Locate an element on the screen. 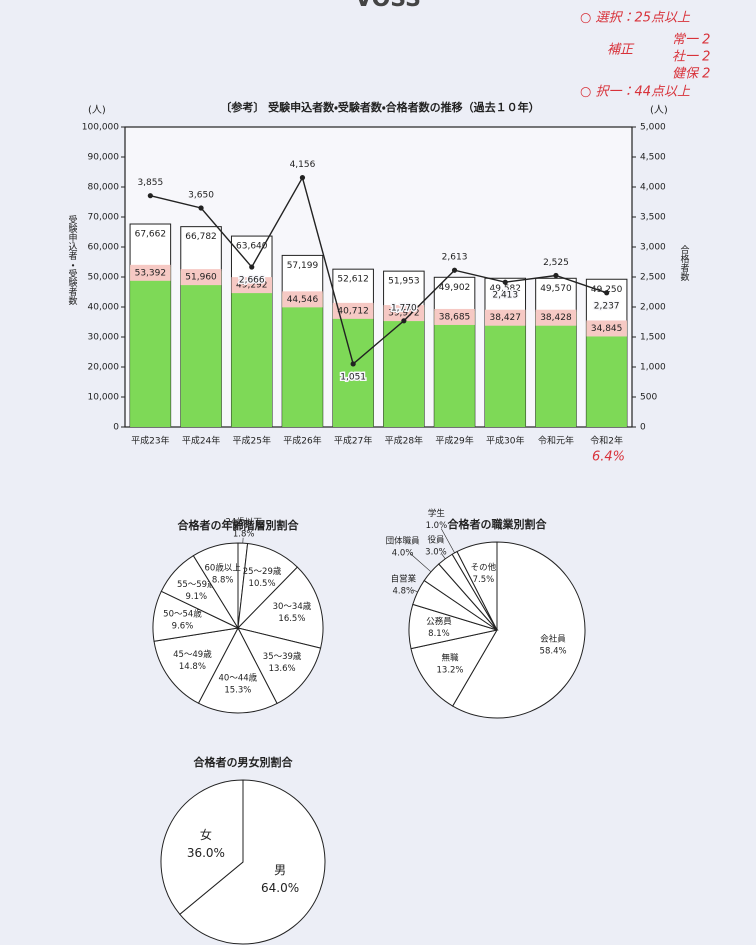 The height and width of the screenshot is (945, 756). y2-tick-label: 0 is located at coordinates (643, 428).